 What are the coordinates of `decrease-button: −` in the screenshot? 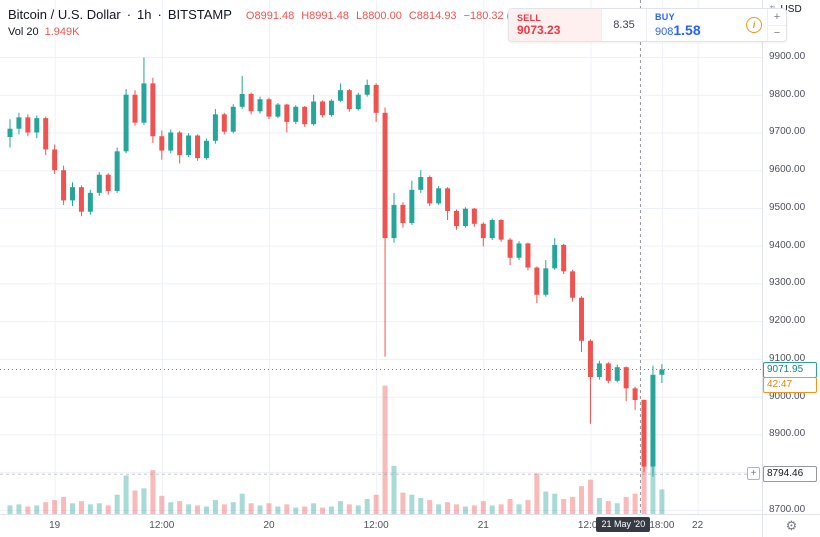 It's located at (777, 33).